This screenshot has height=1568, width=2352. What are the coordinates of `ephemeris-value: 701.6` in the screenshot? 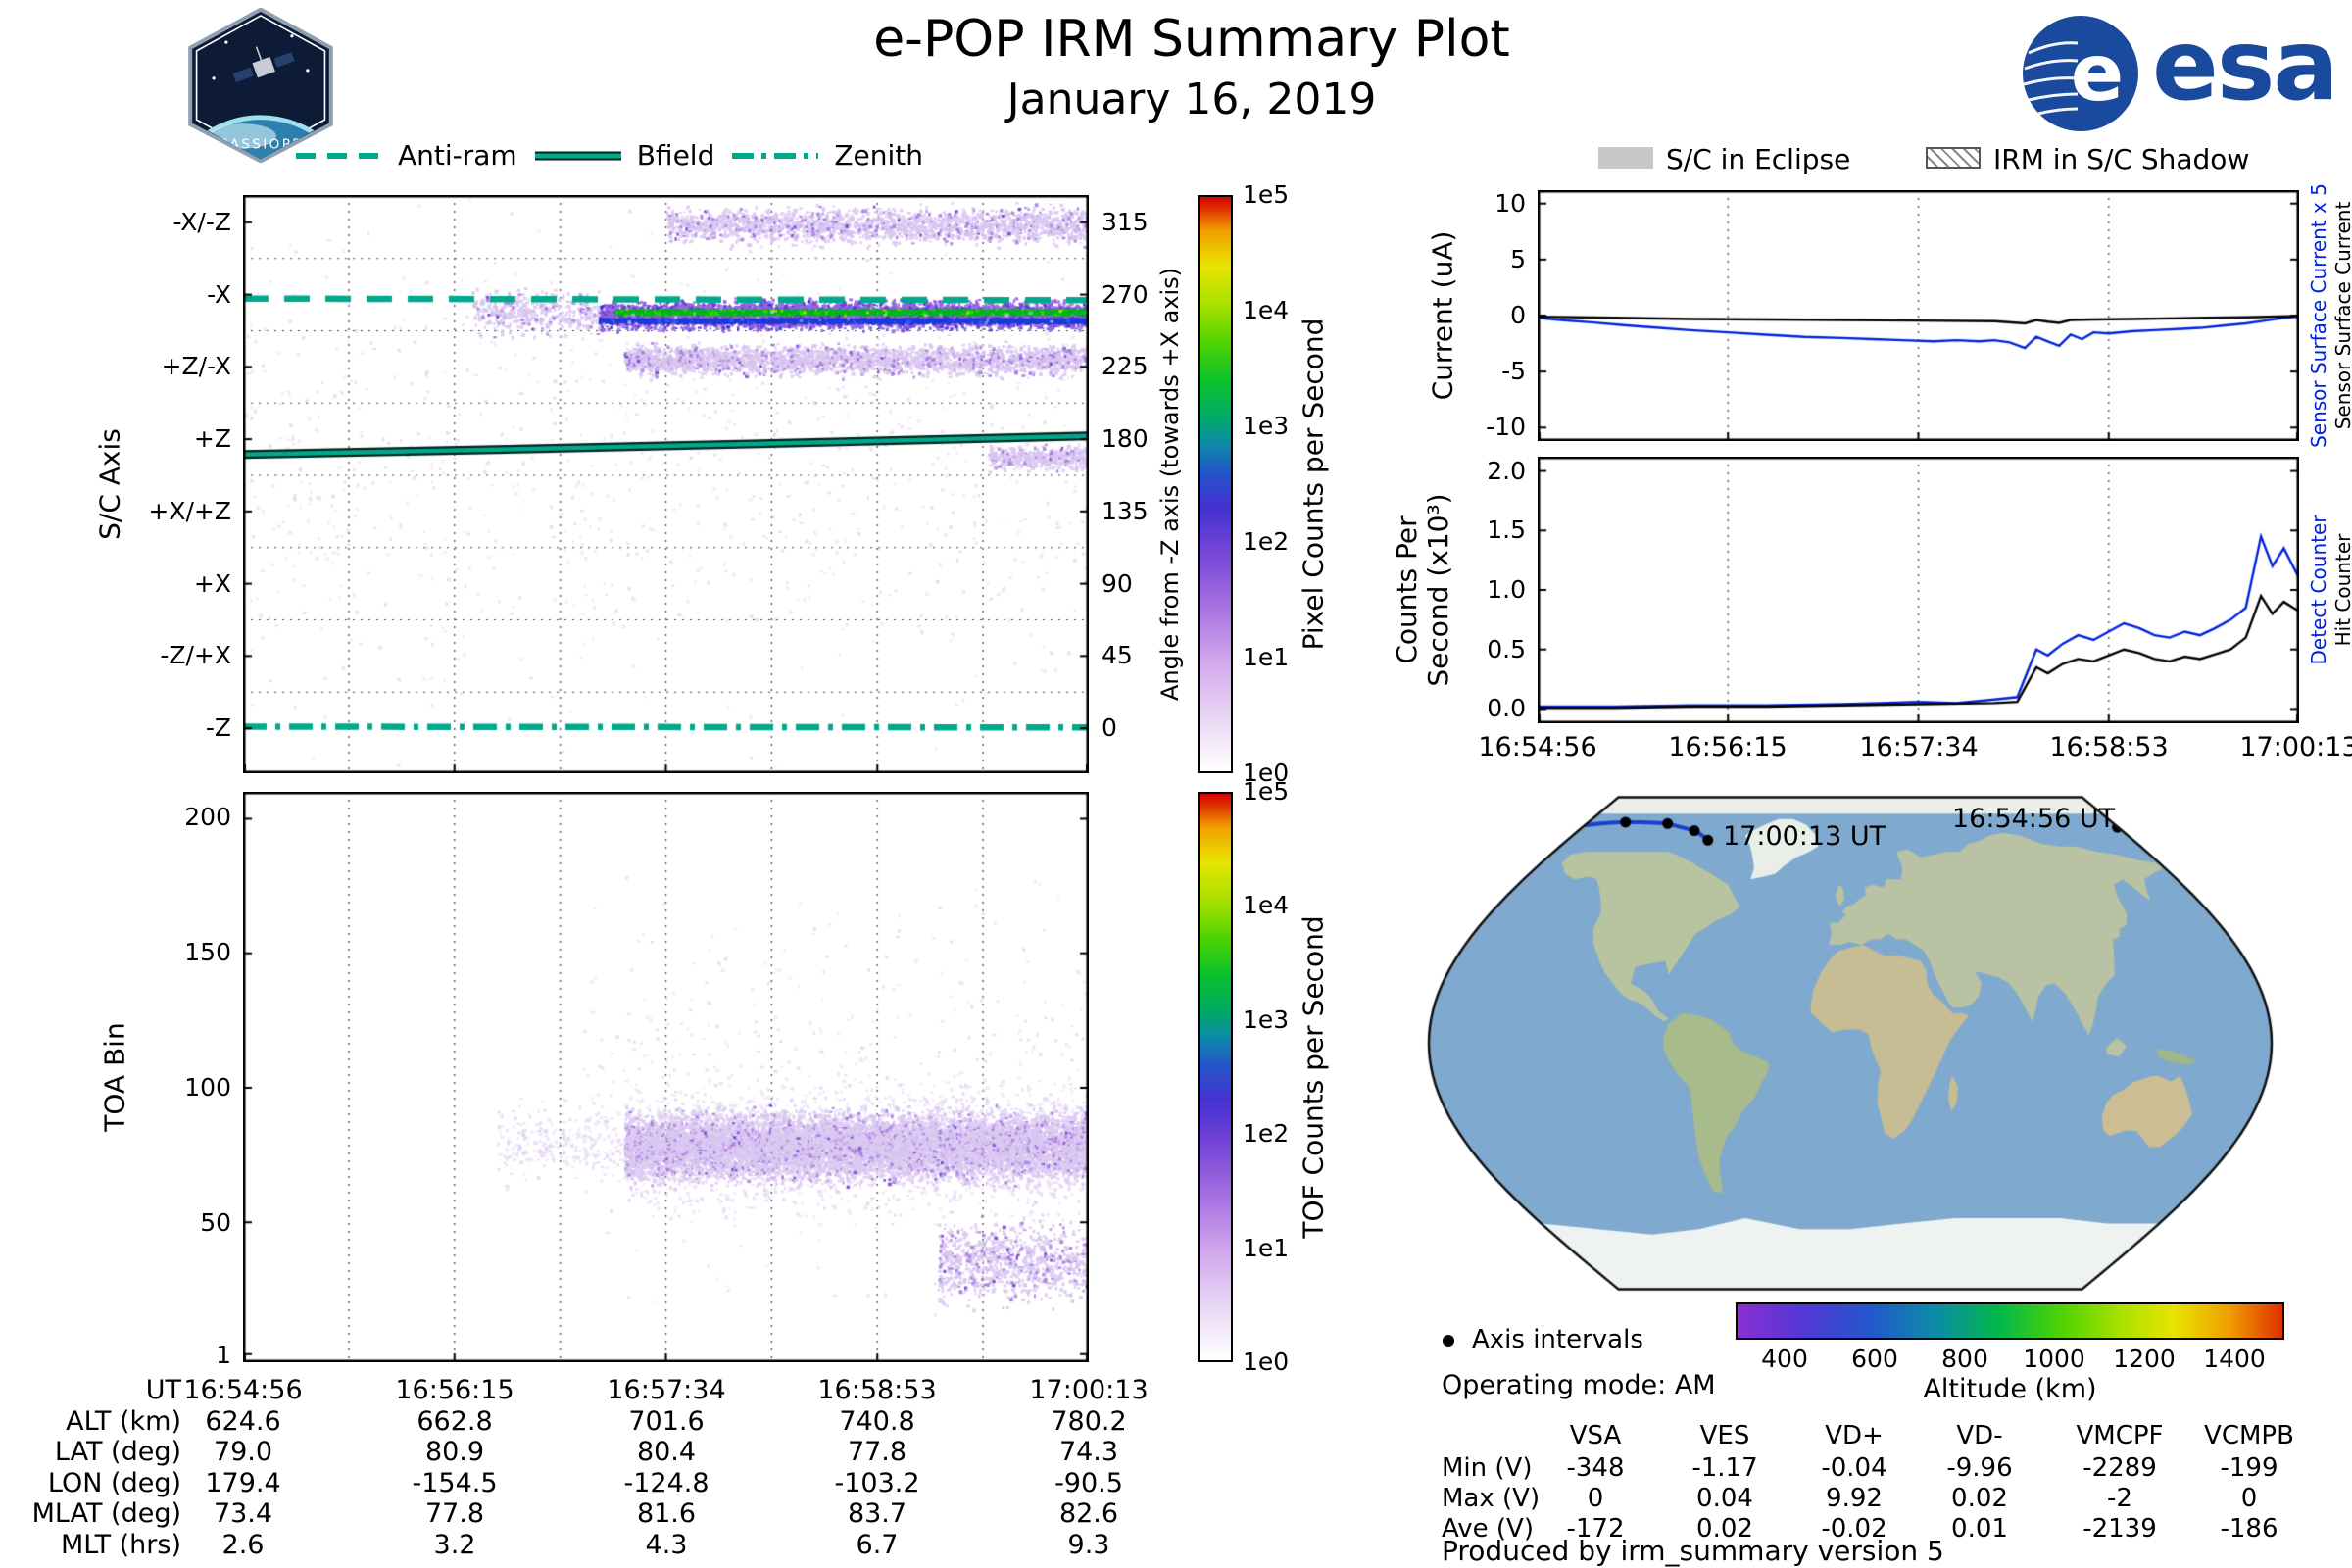 It's located at (666, 1421).